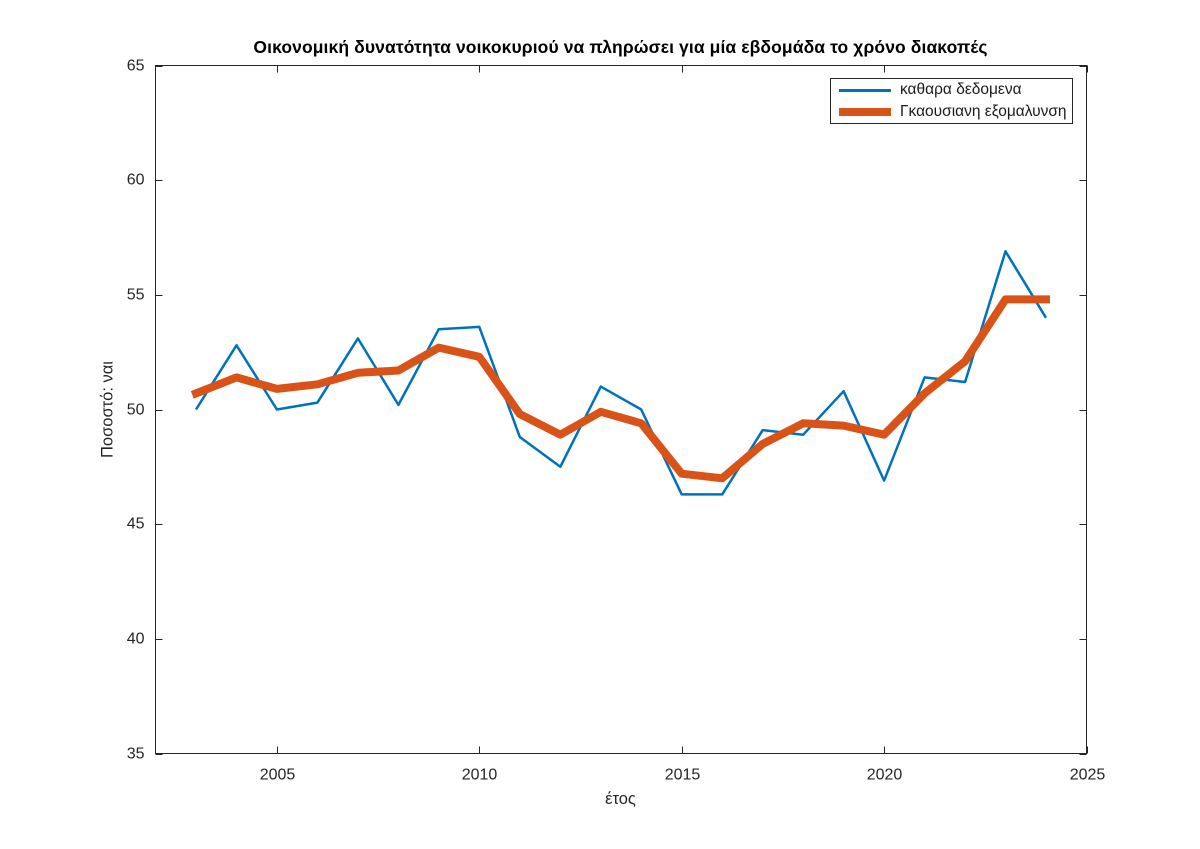 The height and width of the screenshot is (849, 1200). What do you see at coordinates (885, 775) in the screenshot?
I see `x-tick-label: 2020` at bounding box center [885, 775].